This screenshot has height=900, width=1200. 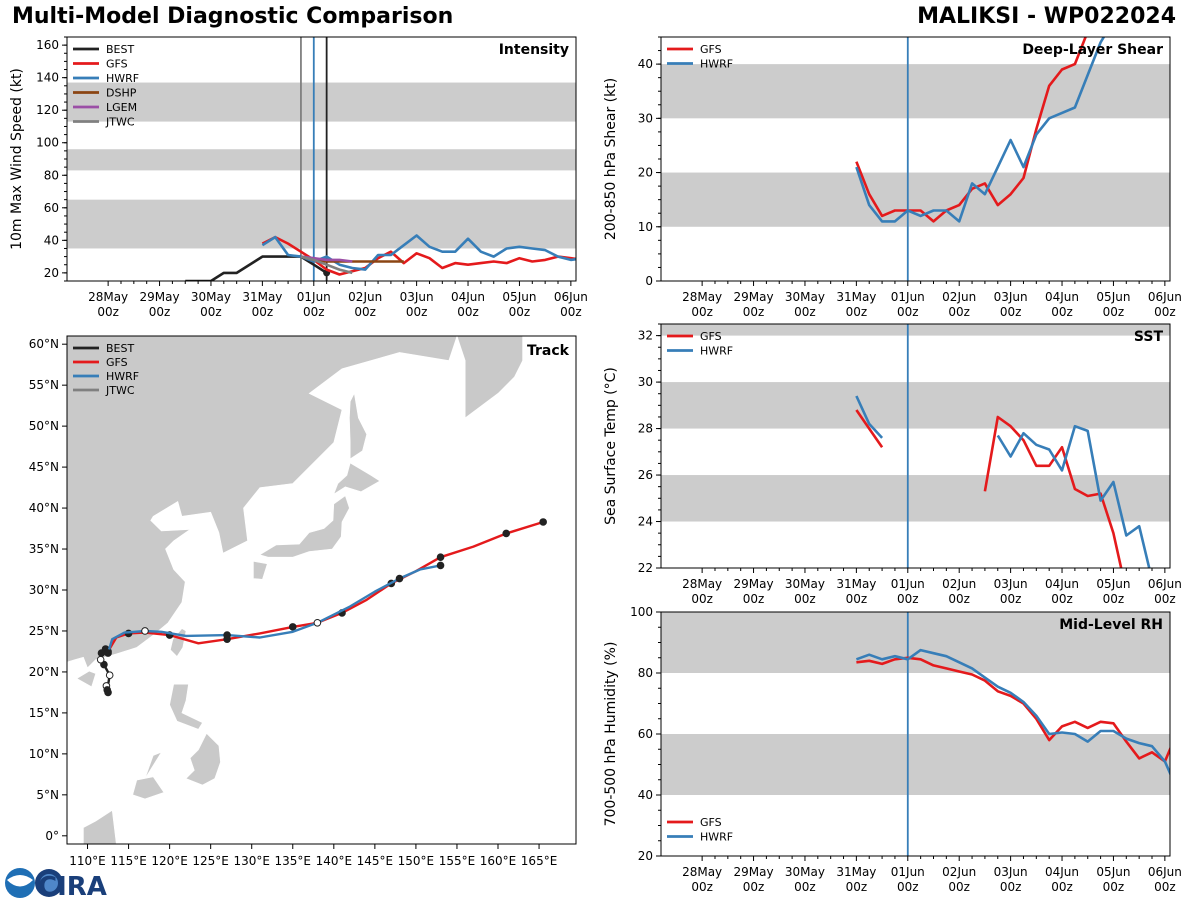 I want to click on intensity-ytick-label: 120, so click(x=47, y=110).